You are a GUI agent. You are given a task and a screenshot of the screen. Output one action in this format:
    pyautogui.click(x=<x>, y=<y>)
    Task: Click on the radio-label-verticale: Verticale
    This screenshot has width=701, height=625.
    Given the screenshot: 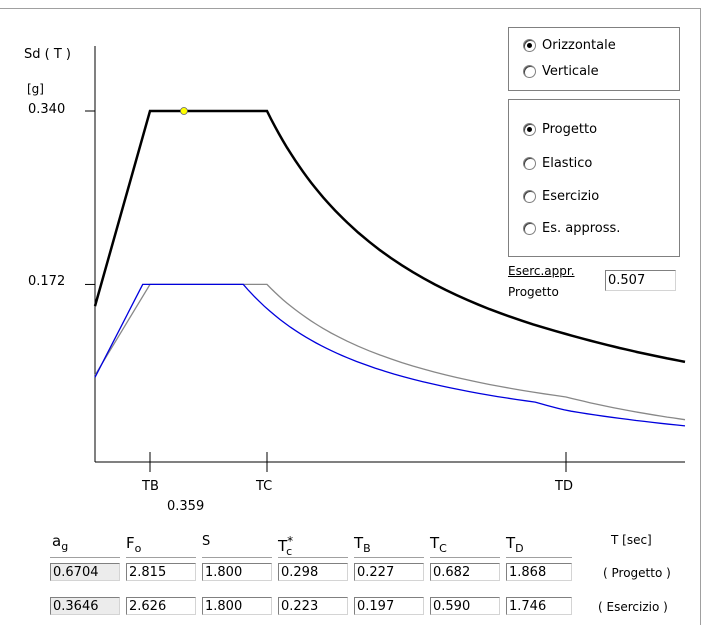 What is the action you would take?
    pyautogui.click(x=570, y=71)
    